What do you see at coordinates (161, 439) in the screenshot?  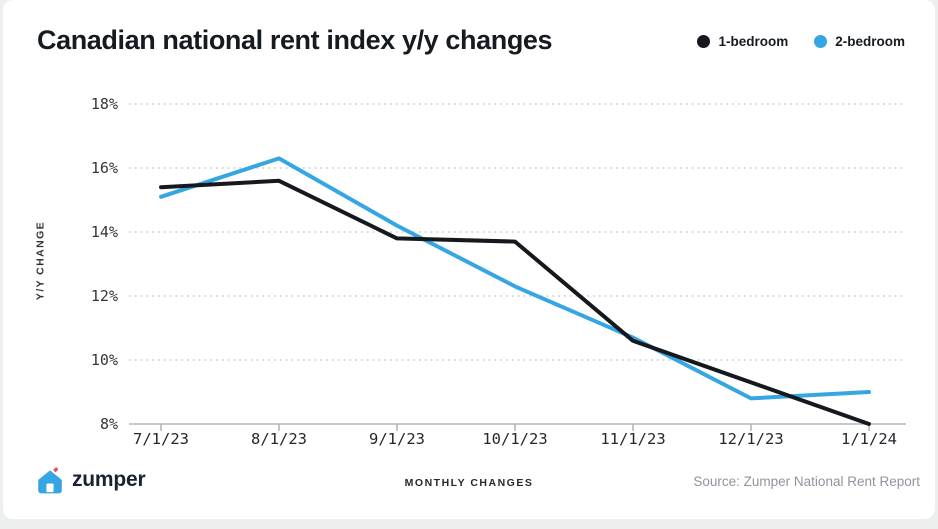 I see `x-tick-label-0: 7/1/23` at bounding box center [161, 439].